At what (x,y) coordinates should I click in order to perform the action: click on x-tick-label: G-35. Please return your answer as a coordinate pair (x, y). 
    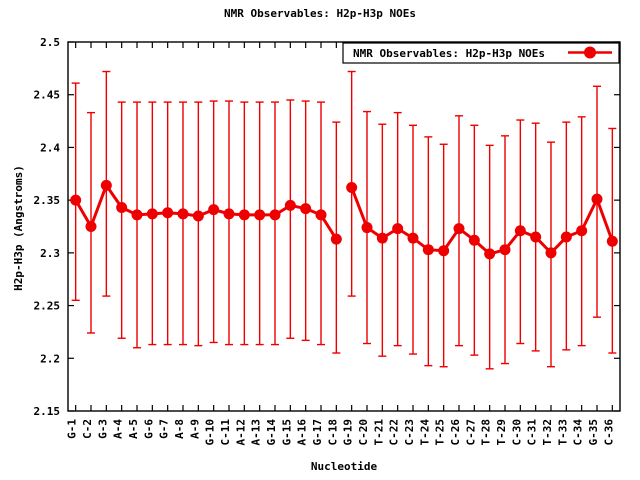
    Looking at the image, I should click on (593, 432).